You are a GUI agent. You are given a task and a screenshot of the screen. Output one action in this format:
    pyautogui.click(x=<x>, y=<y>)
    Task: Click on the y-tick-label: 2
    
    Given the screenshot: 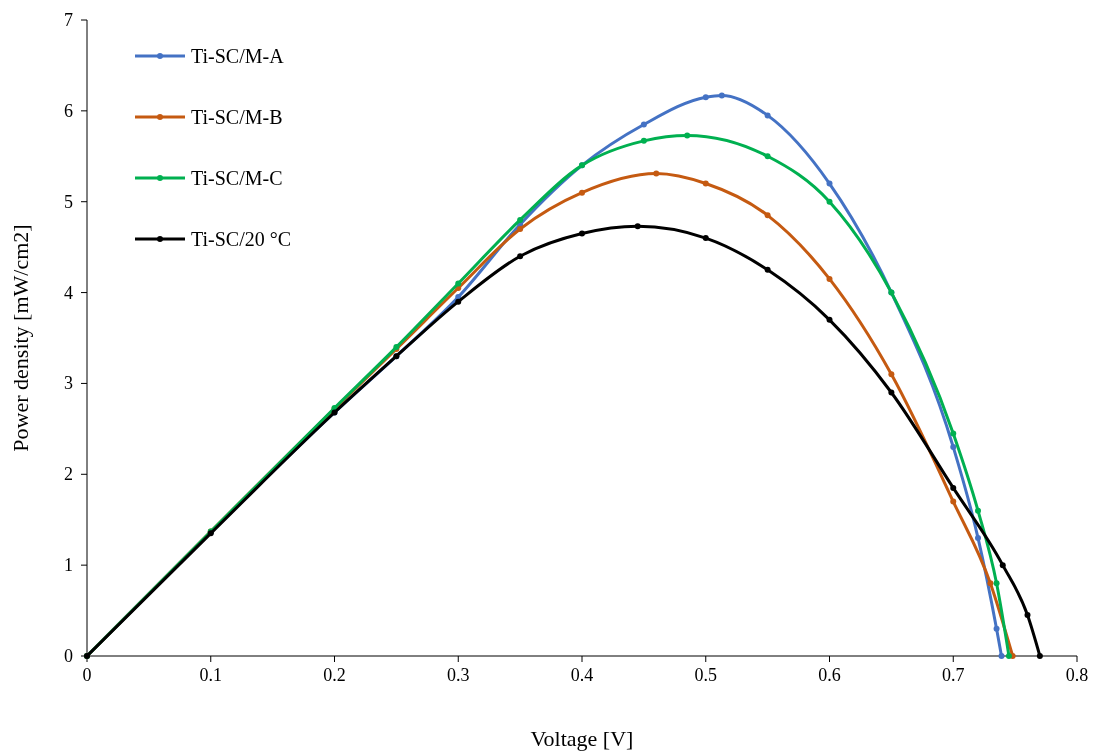 What is the action you would take?
    pyautogui.click(x=68, y=474)
    